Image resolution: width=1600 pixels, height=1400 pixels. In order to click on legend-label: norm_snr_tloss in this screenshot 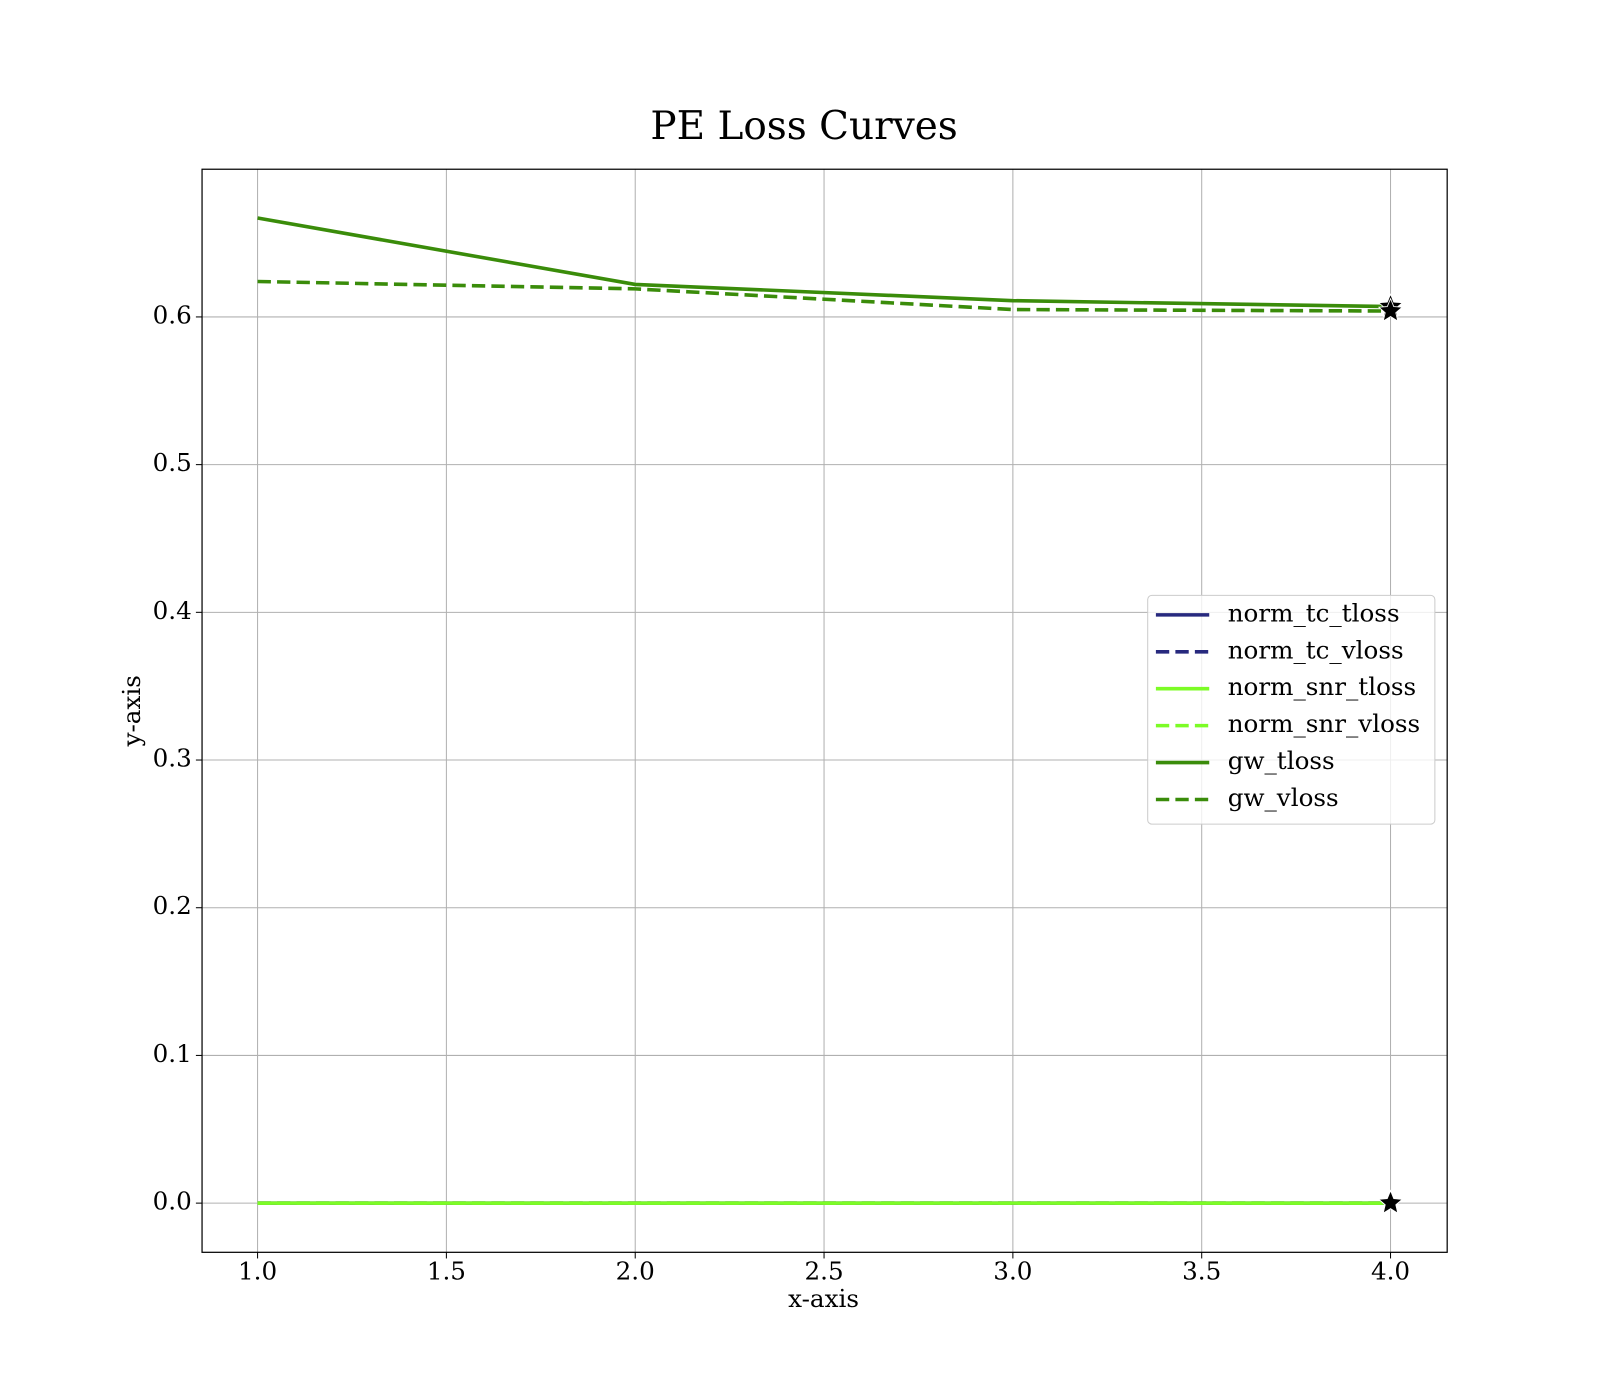, I will do `click(1322, 686)`.